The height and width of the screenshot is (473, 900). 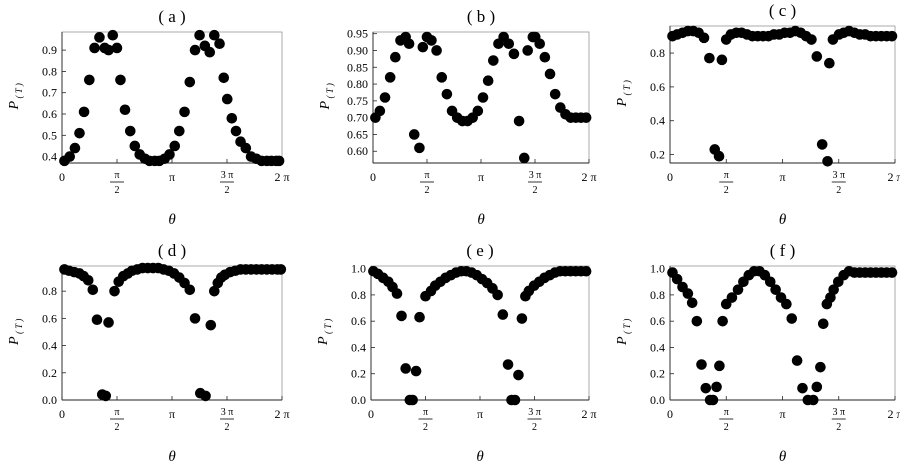 What do you see at coordinates (782, 94) in the screenshot?
I see `plot-frame` at bounding box center [782, 94].